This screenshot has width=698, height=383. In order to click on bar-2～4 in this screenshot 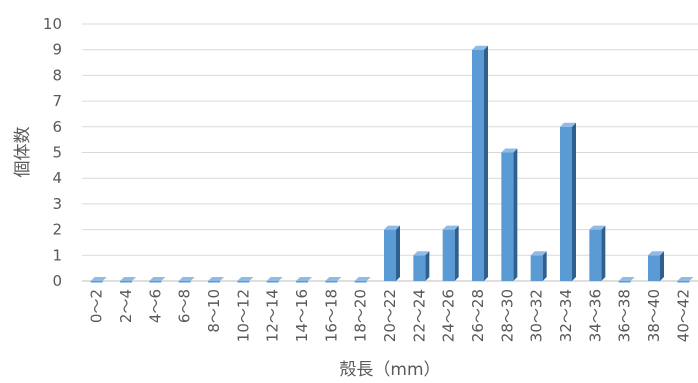, I will do `click(128, 280)`.